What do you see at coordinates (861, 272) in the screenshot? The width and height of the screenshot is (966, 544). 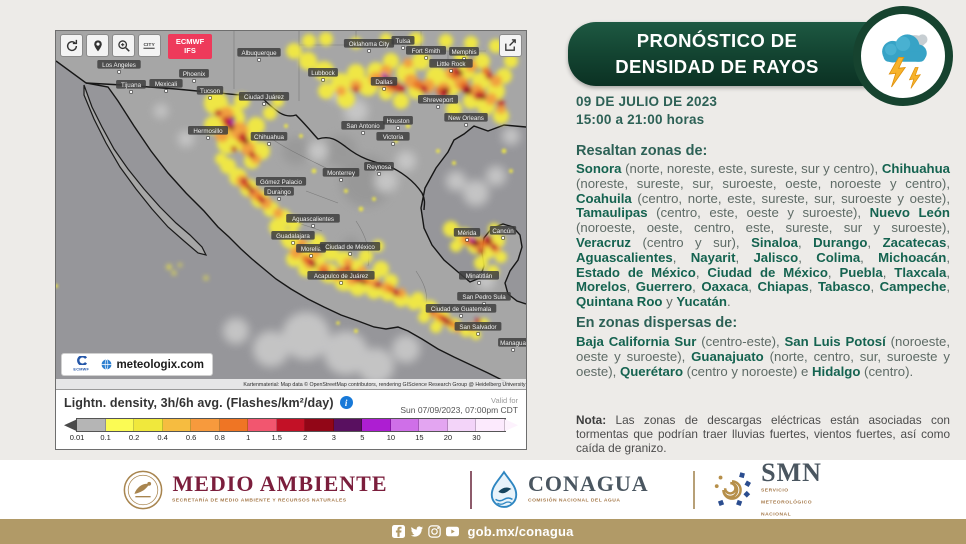 I see `state-name: Puebla` at bounding box center [861, 272].